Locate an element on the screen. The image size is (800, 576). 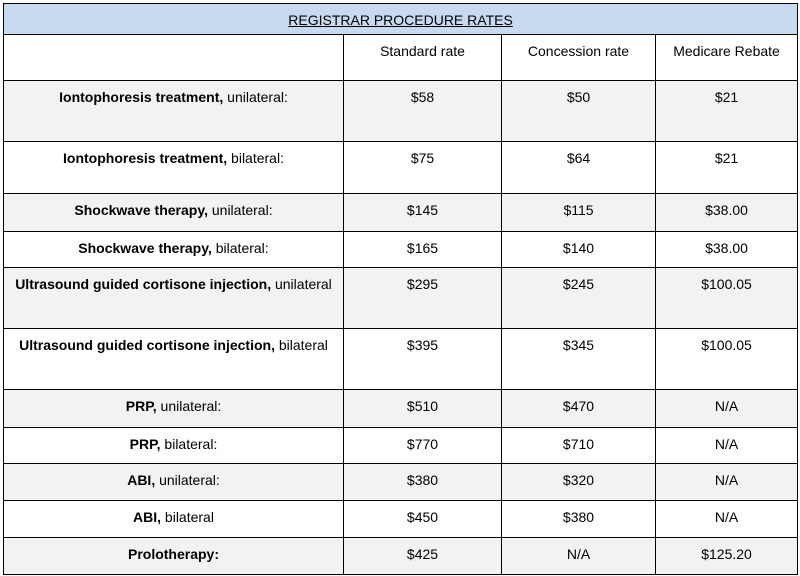
concession-rate-cell: $345 is located at coordinates (578, 359).